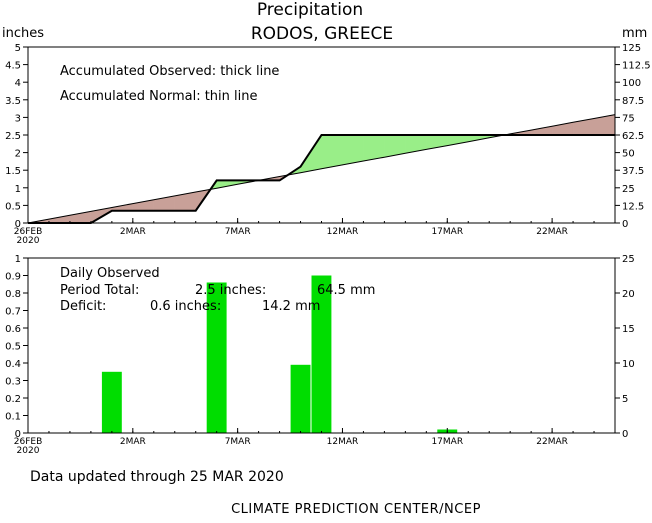 This screenshot has height=523, width=652. I want to click on bottom-left-tick-label: 0.5, so click(13, 347).